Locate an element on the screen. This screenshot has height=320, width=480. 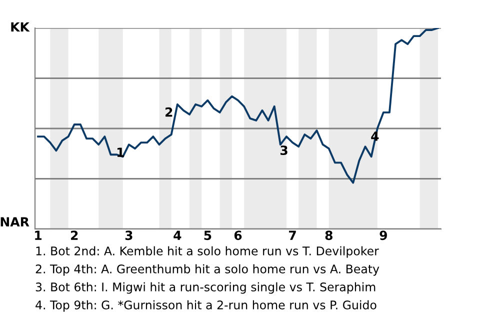
x-tick-label: 4 is located at coordinates (178, 235).